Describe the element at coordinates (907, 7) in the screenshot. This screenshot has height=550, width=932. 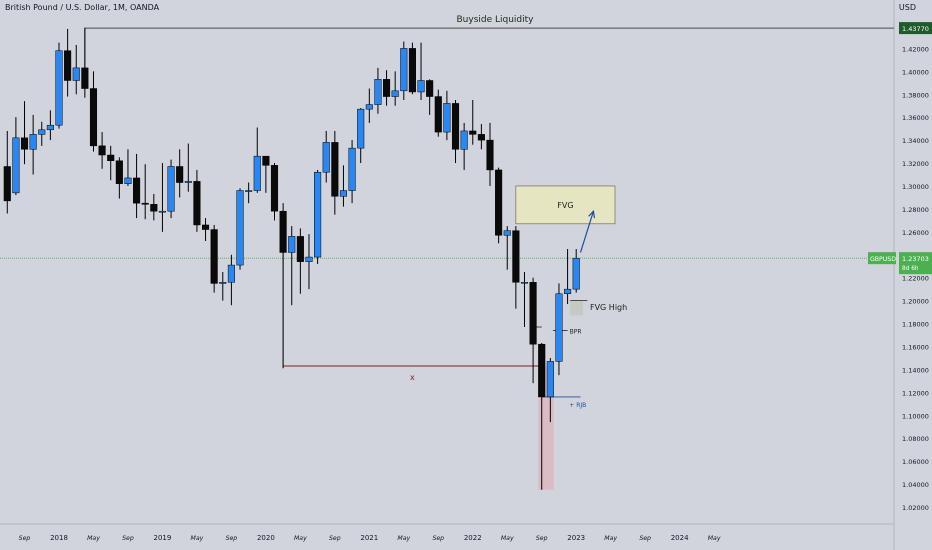
I see `currency-label: USD` at that location.